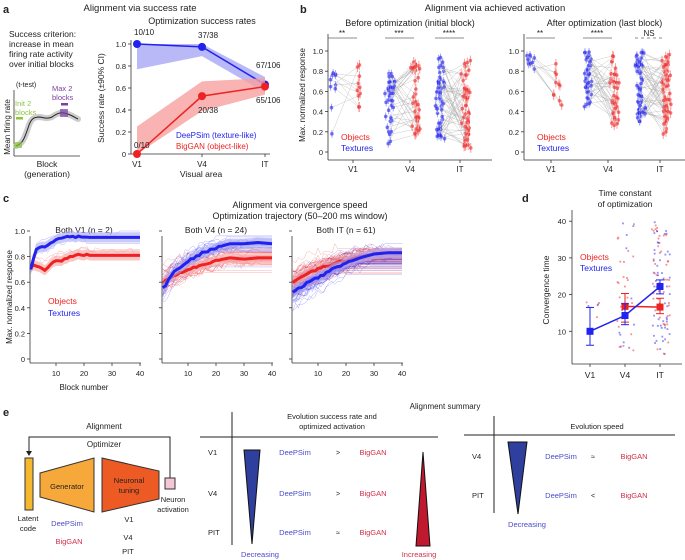  I want to click on row-area-label: V4, so click(212, 493).